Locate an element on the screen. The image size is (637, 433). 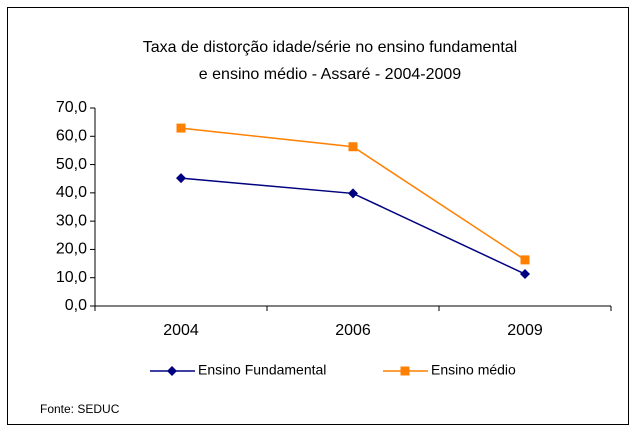
y-tick-label: 10,0 is located at coordinates (71, 277).